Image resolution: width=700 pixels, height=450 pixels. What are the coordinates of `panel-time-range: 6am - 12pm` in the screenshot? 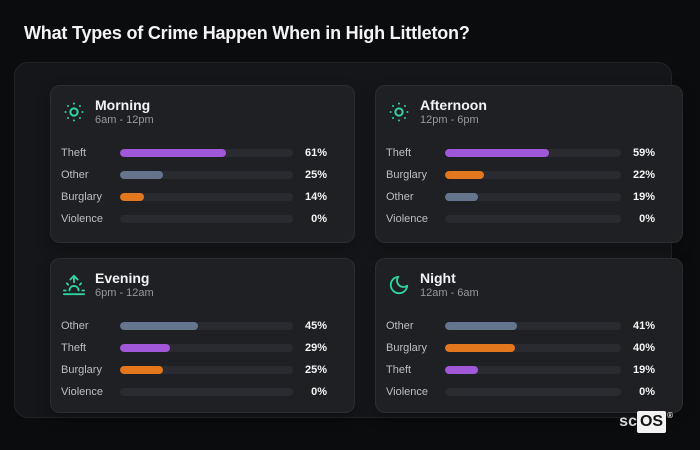 It's located at (124, 119).